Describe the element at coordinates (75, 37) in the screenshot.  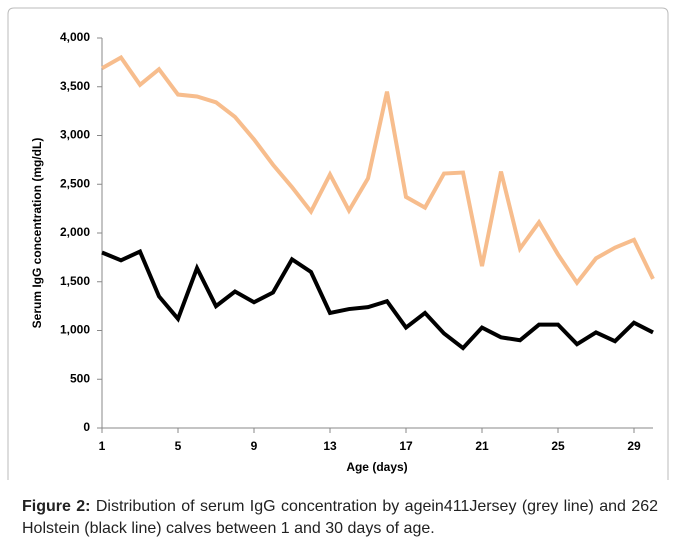
I see `y-tick-label: 4,000` at that location.